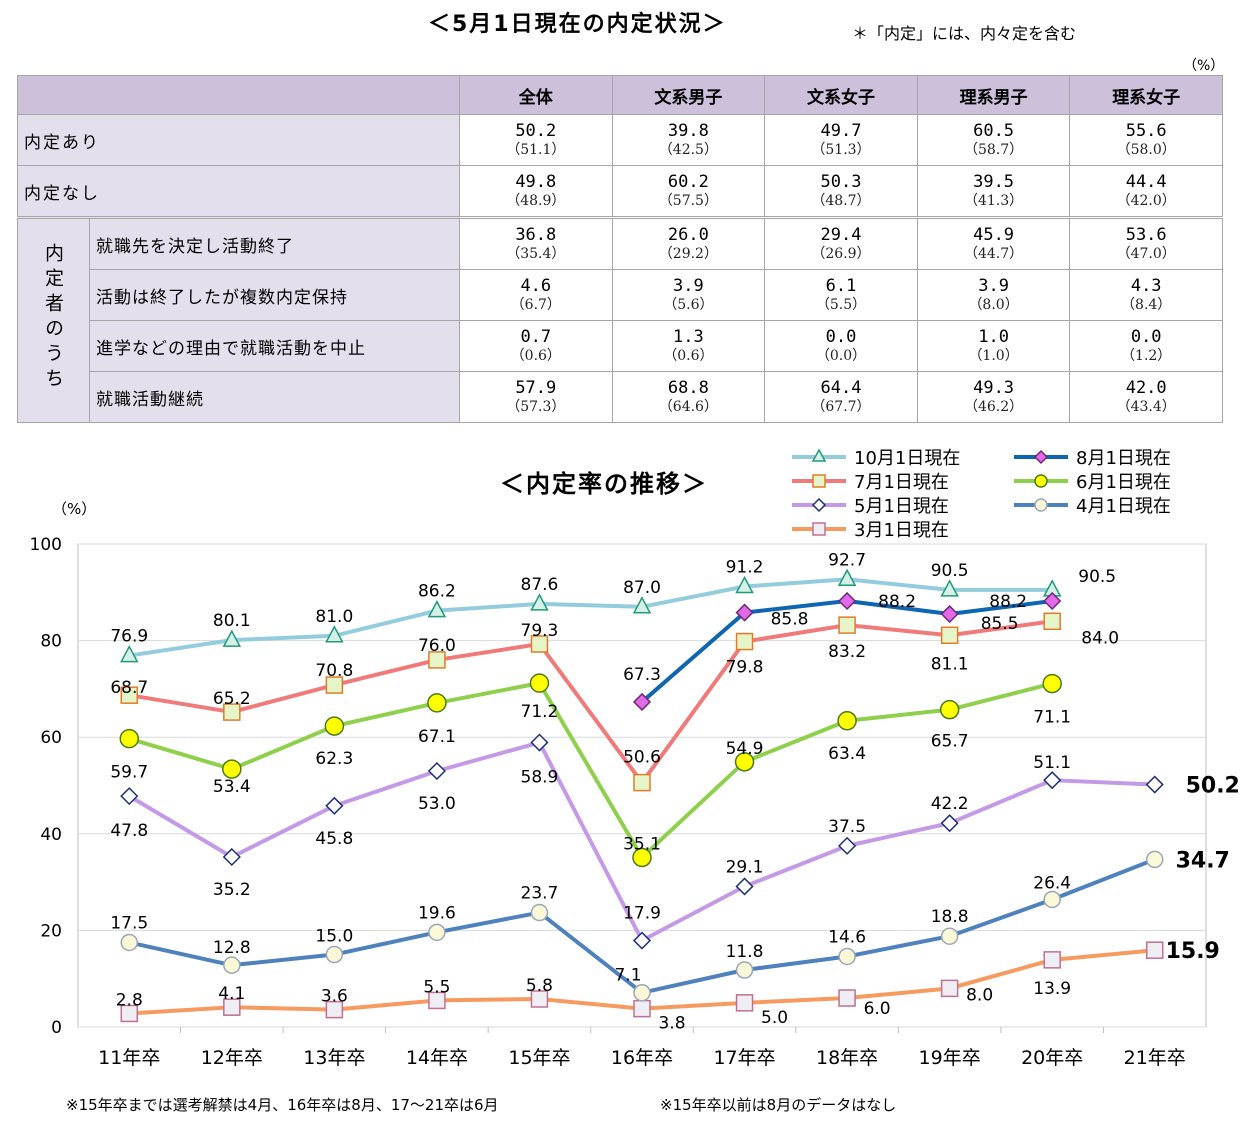 This screenshot has width=1246, height=1125. I want to click on table-cell: 60.2 （57.5）, so click(688, 191).